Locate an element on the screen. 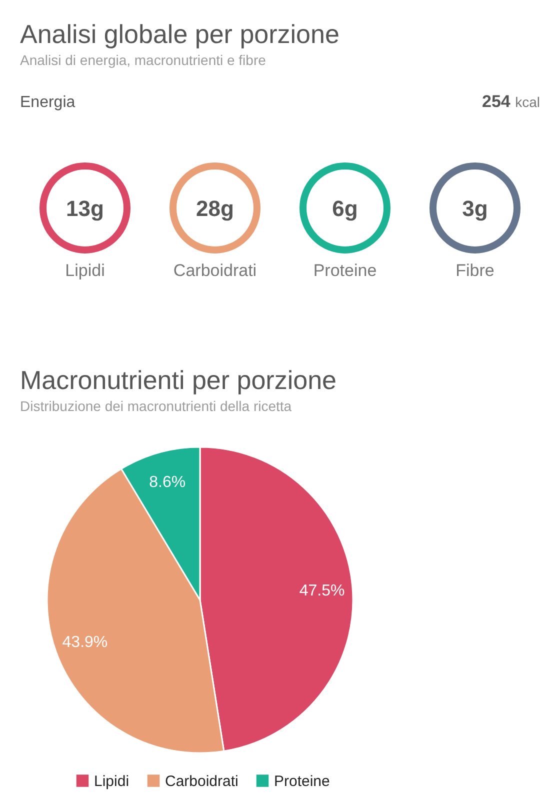  legend-label: Lipidi is located at coordinates (112, 781).